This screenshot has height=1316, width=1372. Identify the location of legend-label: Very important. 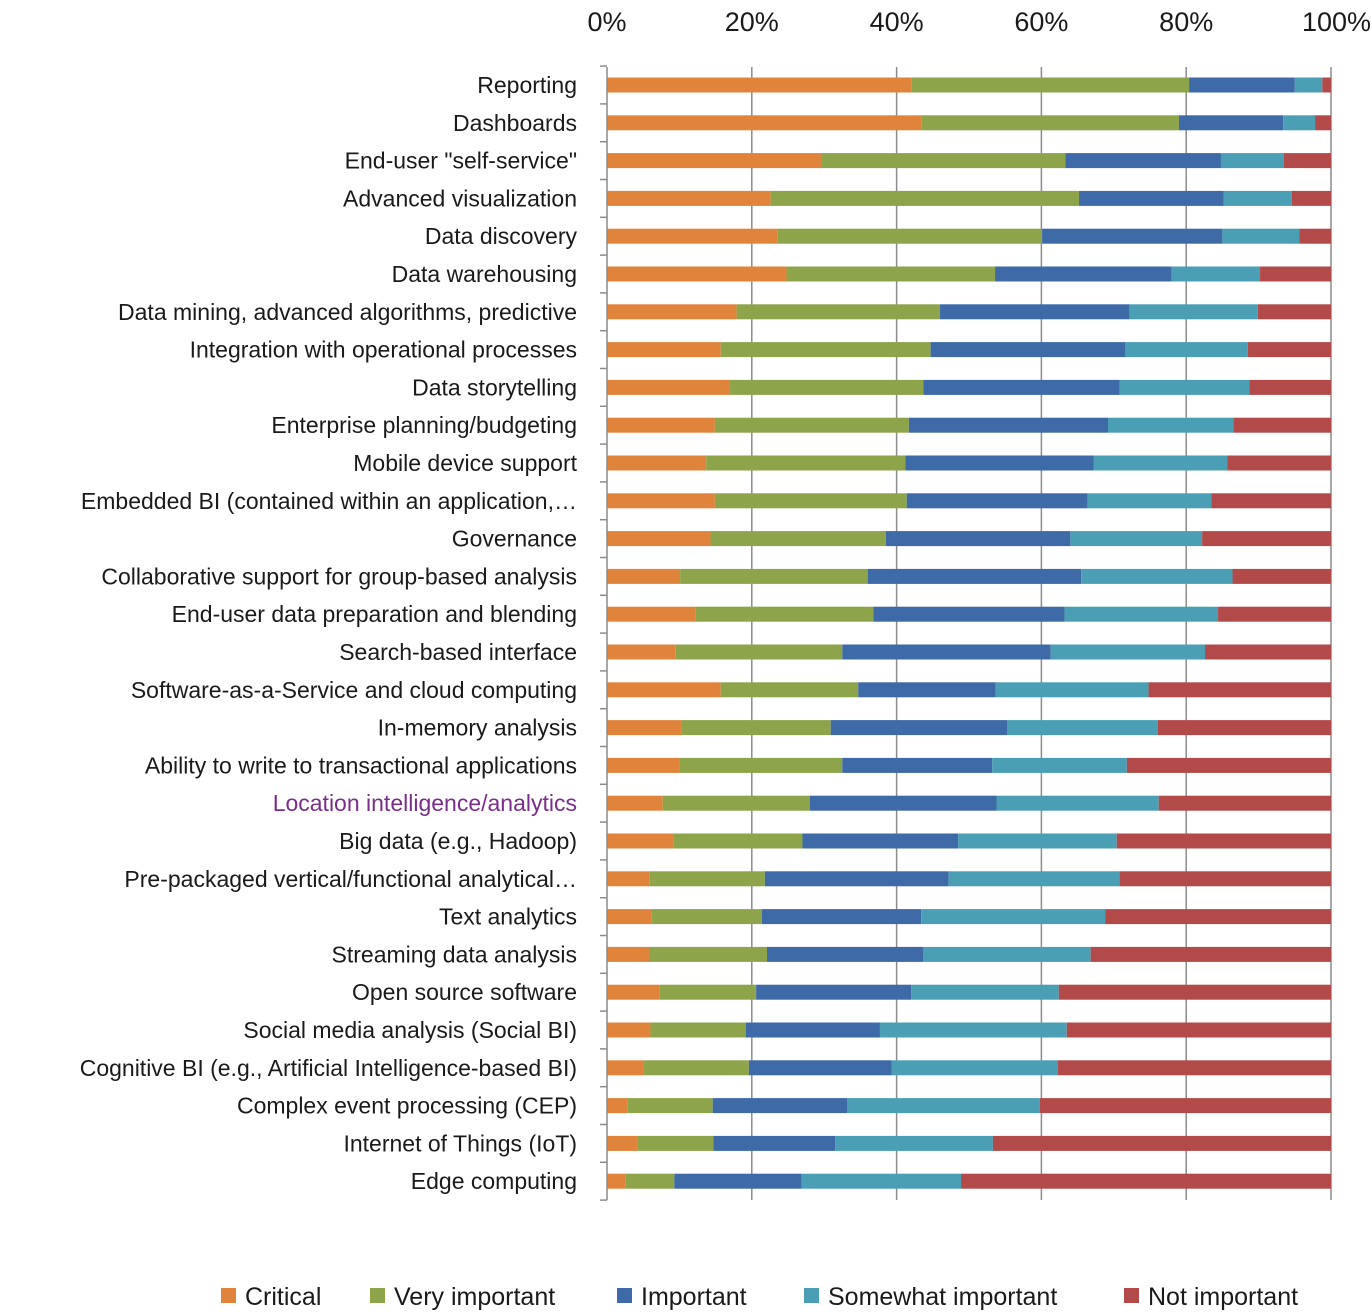
(474, 1297).